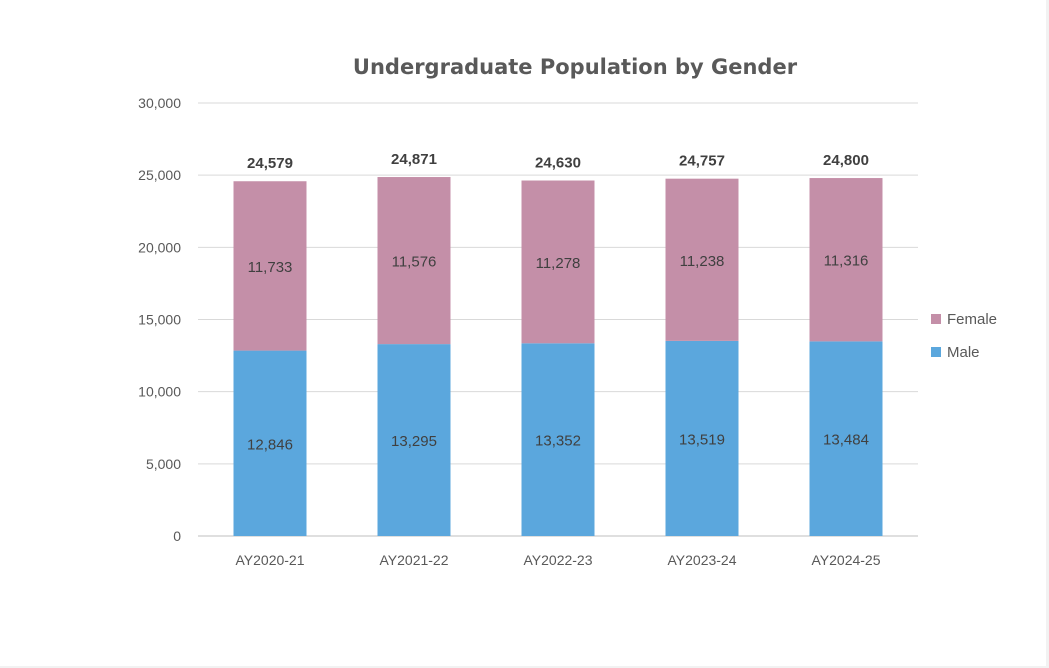  I want to click on data-label-male: 13,484, so click(846, 440).